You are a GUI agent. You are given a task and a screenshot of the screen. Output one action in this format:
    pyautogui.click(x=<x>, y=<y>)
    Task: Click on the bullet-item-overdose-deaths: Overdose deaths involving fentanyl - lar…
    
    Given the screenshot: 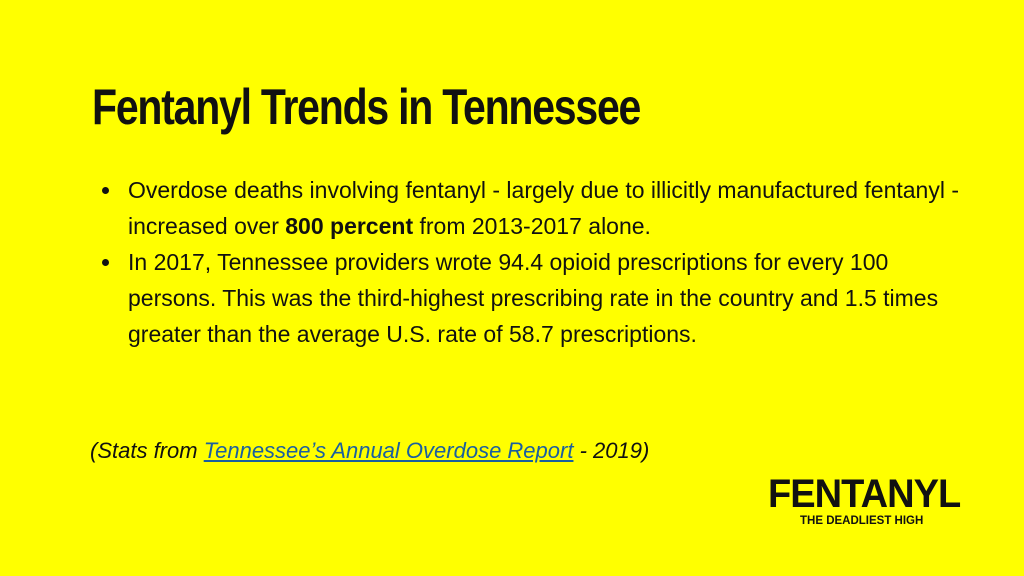 What is the action you would take?
    pyautogui.click(x=530, y=208)
    